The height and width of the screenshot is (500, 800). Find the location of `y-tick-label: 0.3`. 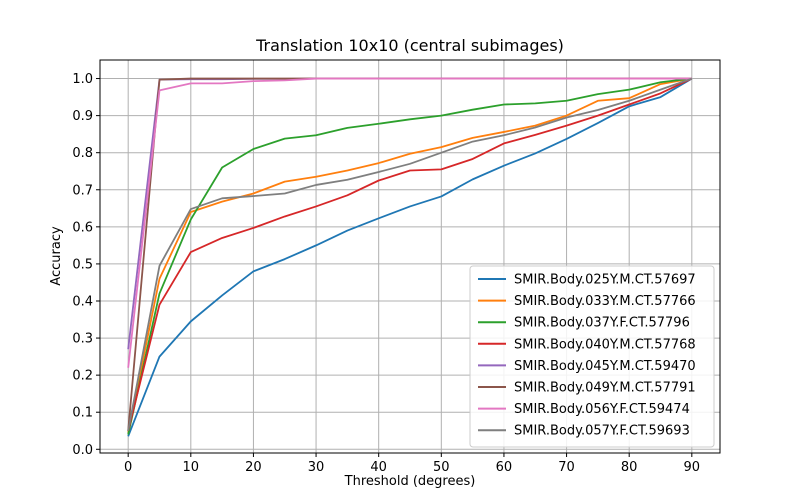

y-tick-label: 0.3 is located at coordinates (82, 339).